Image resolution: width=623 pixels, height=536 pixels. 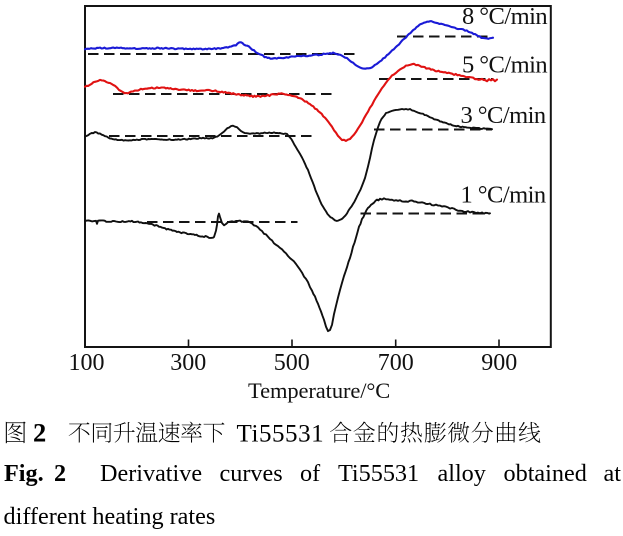 What do you see at coordinates (396, 363) in the screenshot?
I see `svg-text: 700` at bounding box center [396, 363].